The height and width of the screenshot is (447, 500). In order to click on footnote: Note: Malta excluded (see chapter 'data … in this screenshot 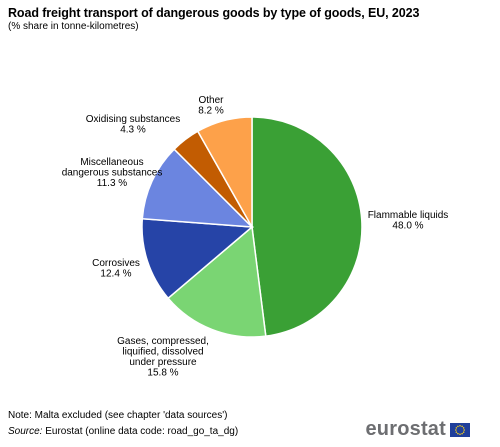, I will do `click(118, 415)`.